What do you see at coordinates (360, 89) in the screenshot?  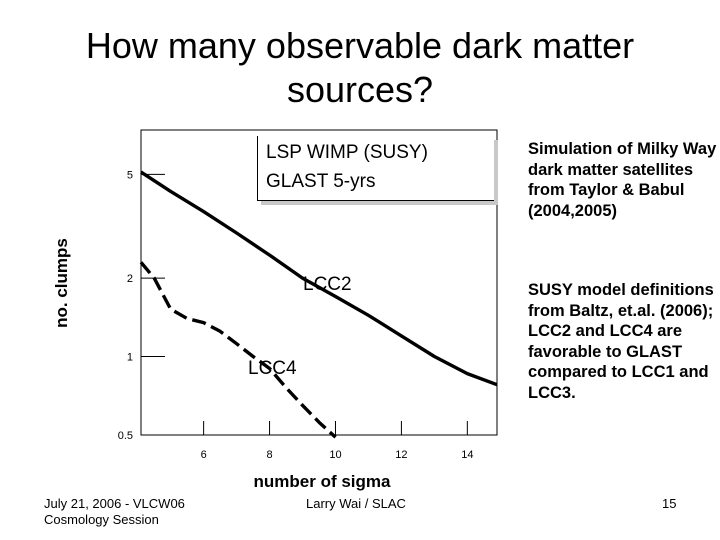 I see `title-line-2: sources?` at bounding box center [360, 89].